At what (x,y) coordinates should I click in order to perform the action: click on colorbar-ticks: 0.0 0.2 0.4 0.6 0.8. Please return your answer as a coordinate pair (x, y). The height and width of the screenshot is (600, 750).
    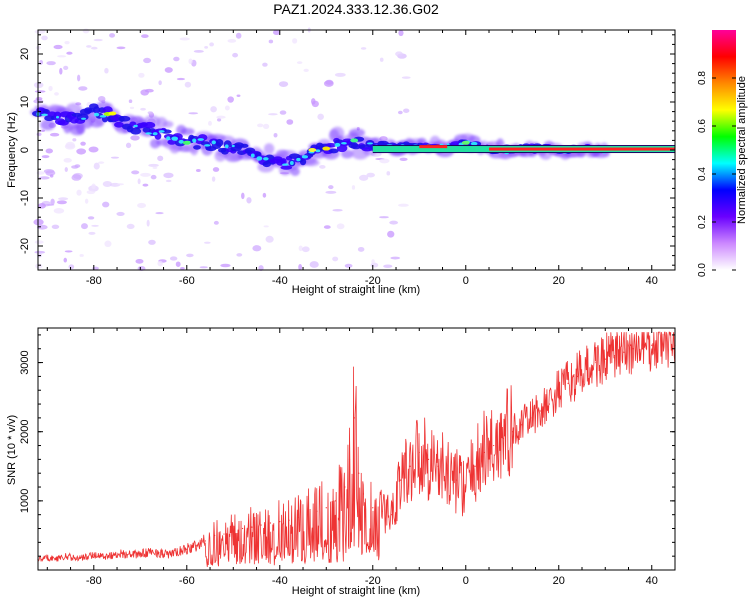
    Looking at the image, I should click on (716, 174).